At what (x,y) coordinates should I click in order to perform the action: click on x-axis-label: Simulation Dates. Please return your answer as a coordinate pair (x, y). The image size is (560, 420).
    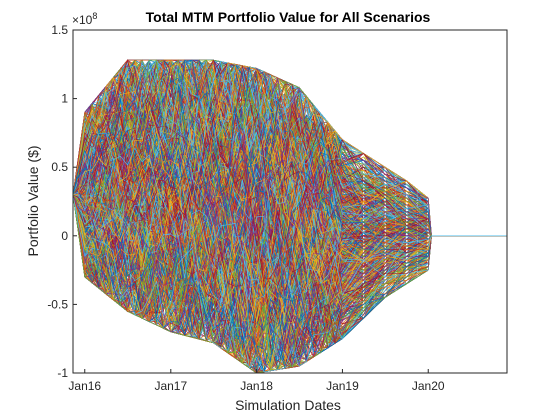
    Looking at the image, I should click on (288, 405).